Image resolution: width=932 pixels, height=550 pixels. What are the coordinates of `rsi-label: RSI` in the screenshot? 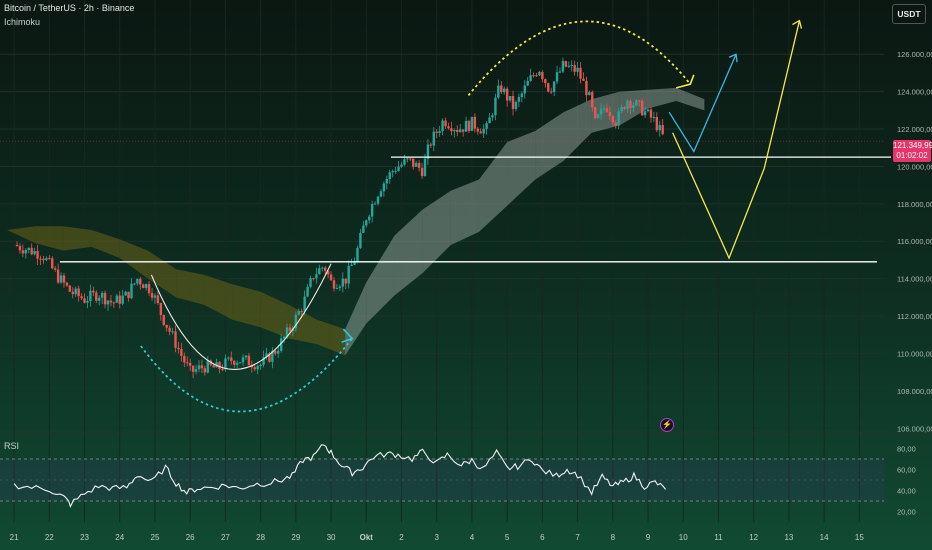 It's located at (12, 446).